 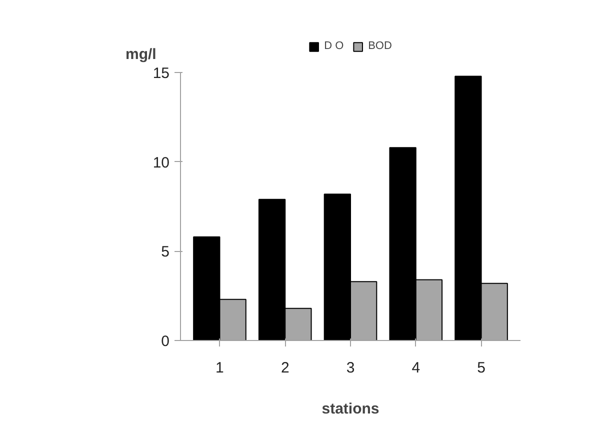 What do you see at coordinates (165, 341) in the screenshot?
I see `y-tick-label: 0` at bounding box center [165, 341].